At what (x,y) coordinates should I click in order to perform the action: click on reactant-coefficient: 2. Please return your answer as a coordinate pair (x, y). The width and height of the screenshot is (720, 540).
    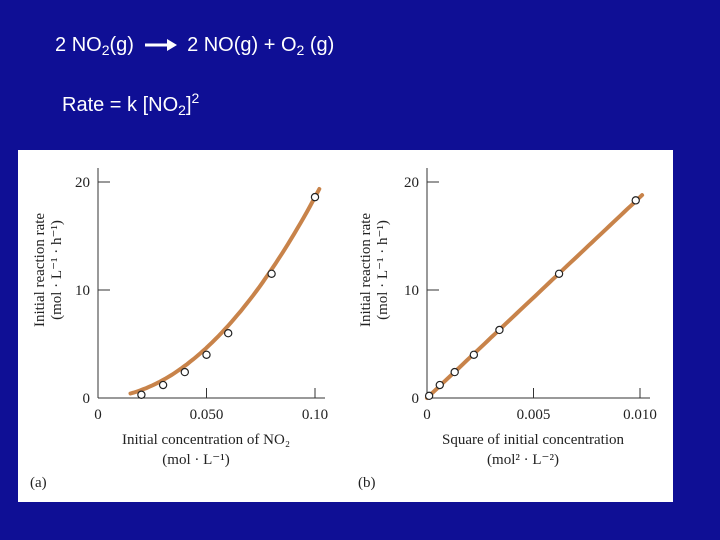
    Looking at the image, I should click on (61, 45).